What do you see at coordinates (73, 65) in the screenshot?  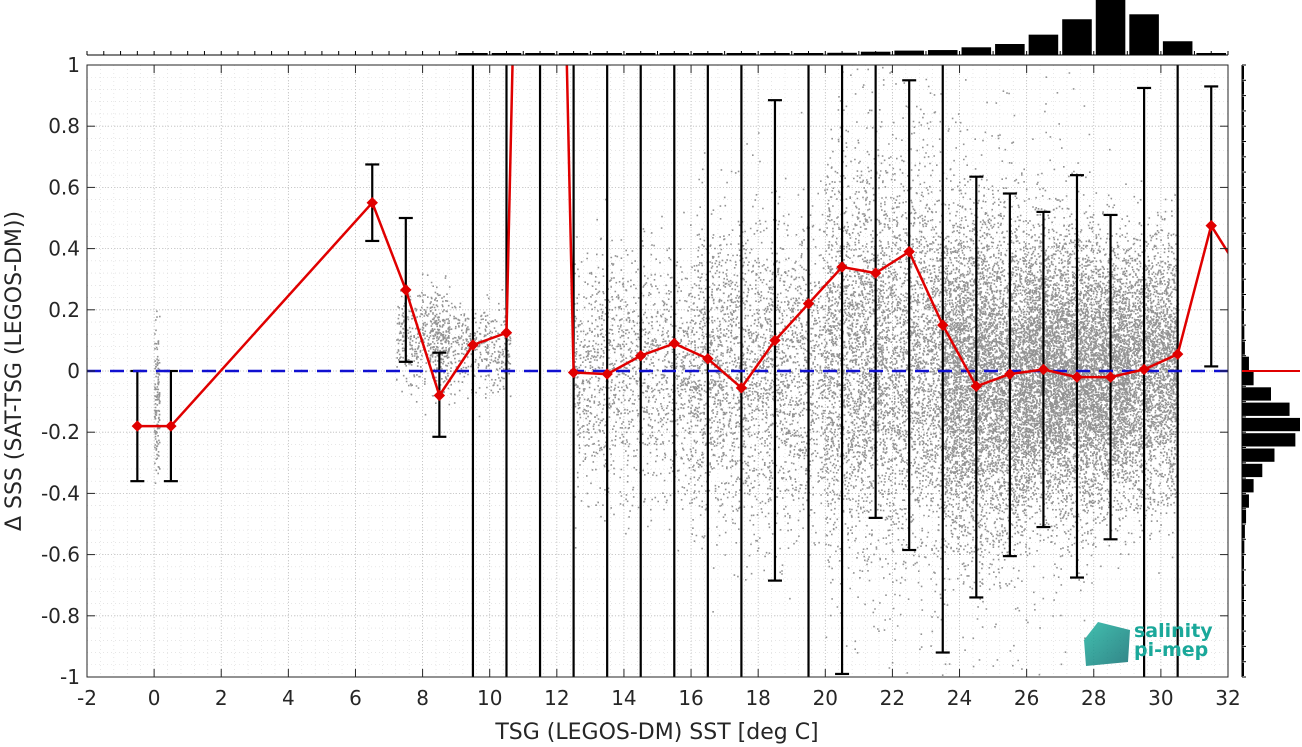 I see `y-tick-label: 1` at bounding box center [73, 65].